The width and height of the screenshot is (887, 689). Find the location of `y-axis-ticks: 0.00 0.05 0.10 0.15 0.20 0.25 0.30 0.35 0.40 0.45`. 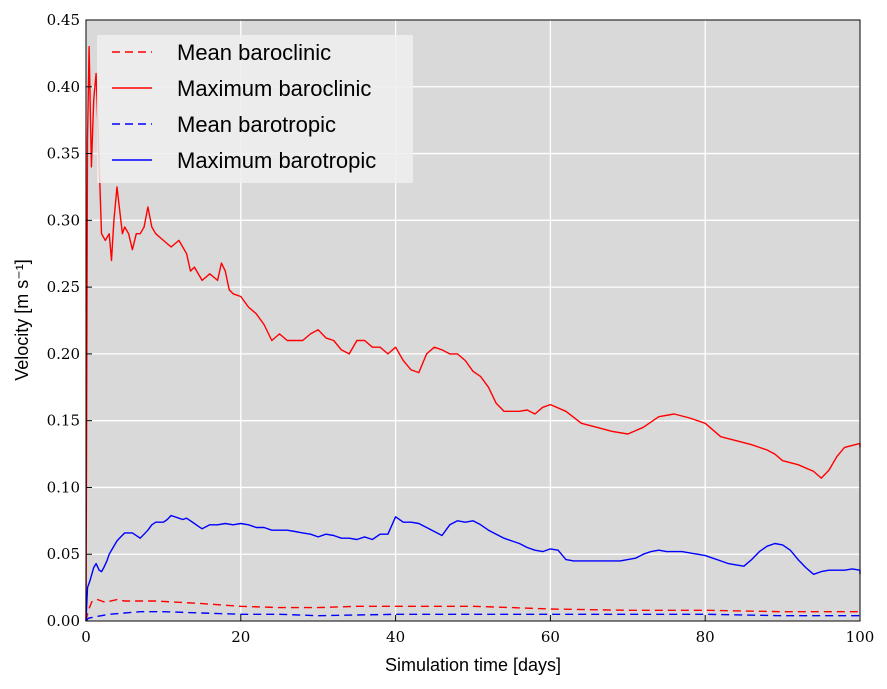

y-axis-ticks: 0.00 0.05 0.10 0.15 0.20 0.25 0.30 0.35 0.40 0.45 is located at coordinates (69, 320).